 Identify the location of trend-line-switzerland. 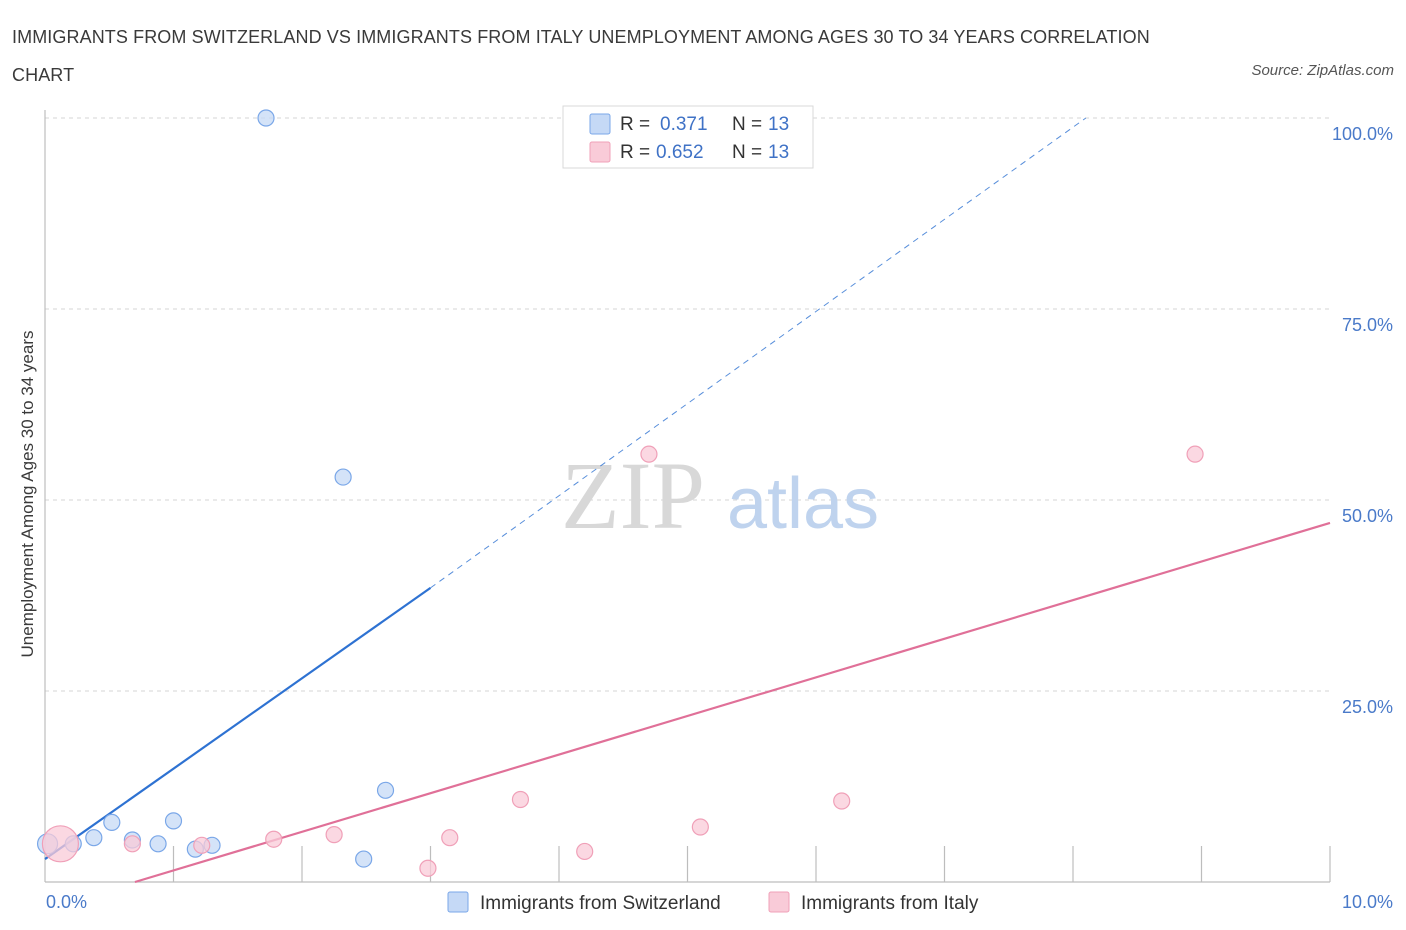
(238, 723).